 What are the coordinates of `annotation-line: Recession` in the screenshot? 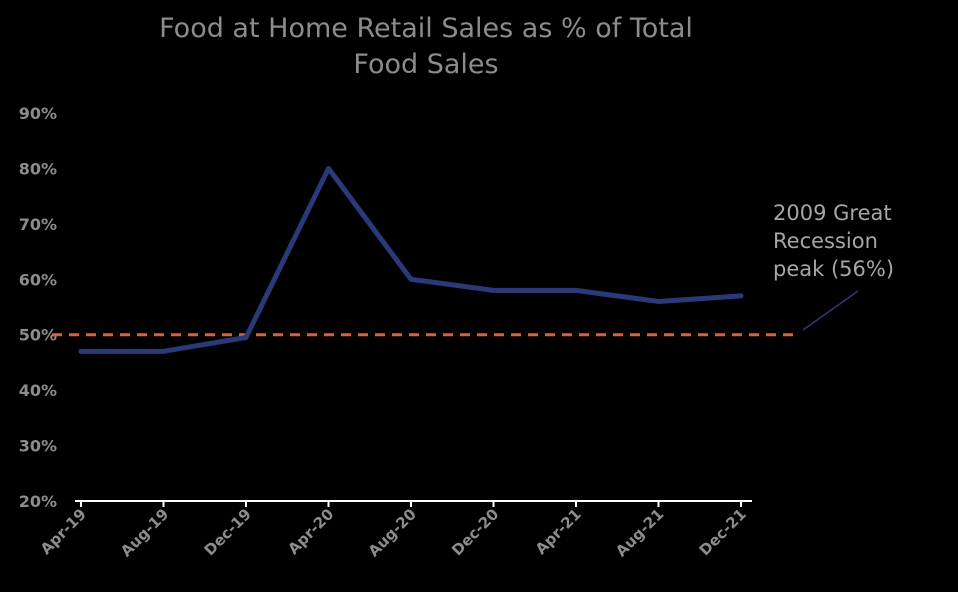 It's located at (825, 241).